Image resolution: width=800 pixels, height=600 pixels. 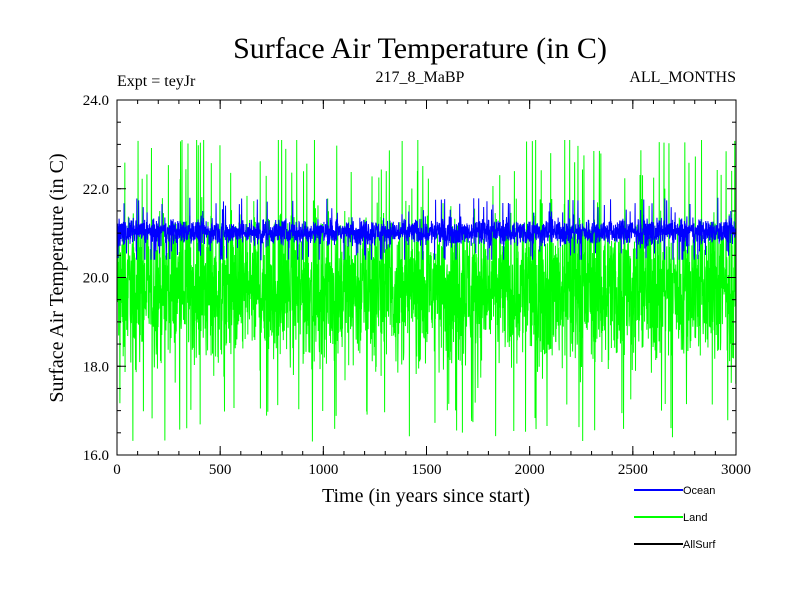 I want to click on x-tick-label: 3000, so click(x=736, y=470).